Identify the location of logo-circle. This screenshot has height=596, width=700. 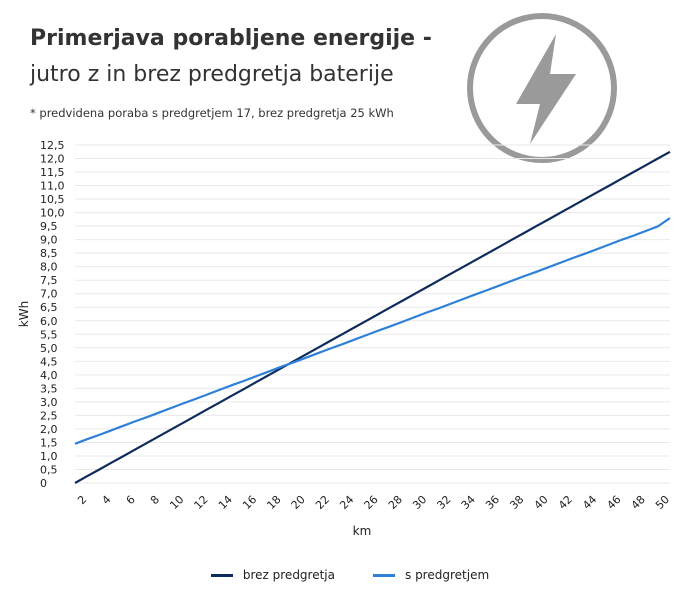
(542, 88).